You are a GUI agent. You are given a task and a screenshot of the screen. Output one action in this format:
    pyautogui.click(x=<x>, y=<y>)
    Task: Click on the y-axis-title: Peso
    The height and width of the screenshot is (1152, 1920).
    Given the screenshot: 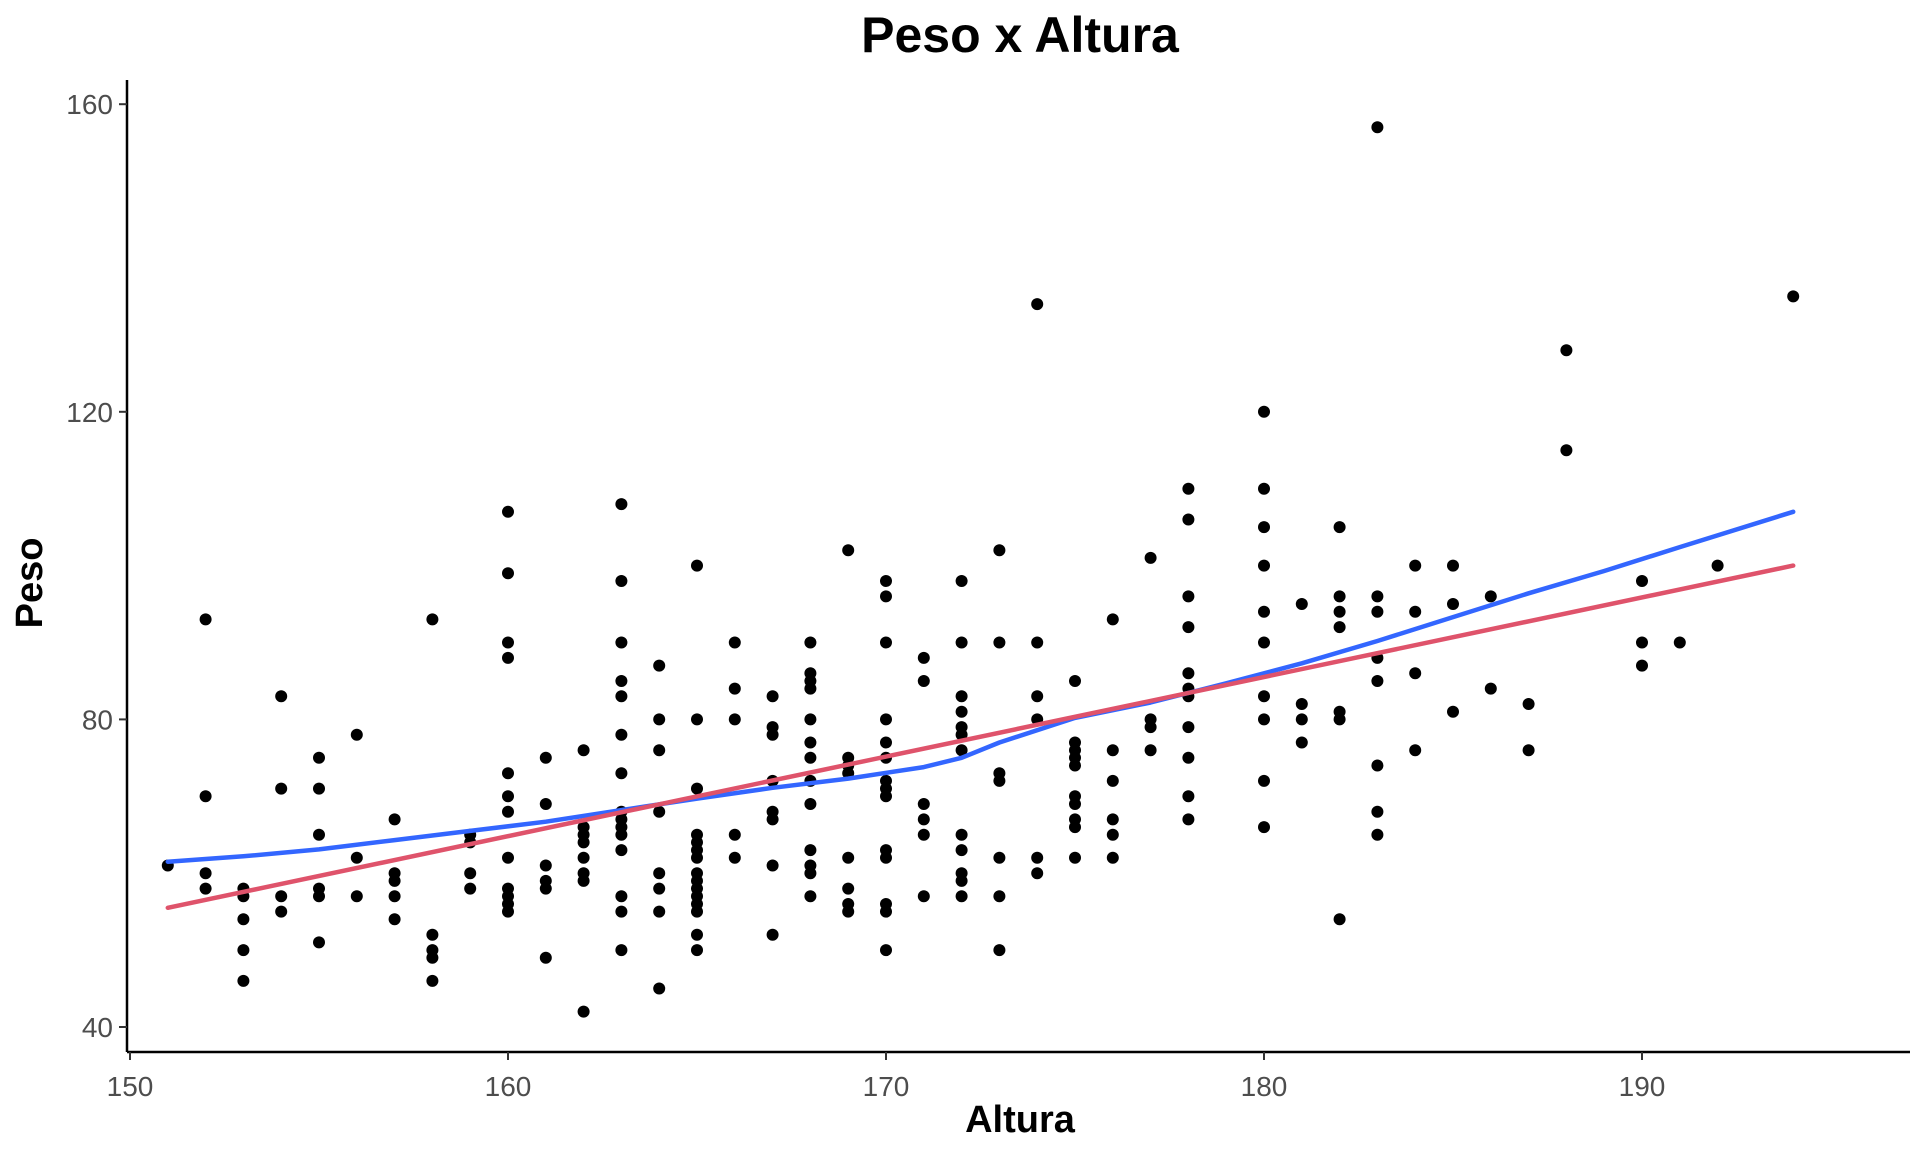 What is the action you would take?
    pyautogui.click(x=30, y=583)
    